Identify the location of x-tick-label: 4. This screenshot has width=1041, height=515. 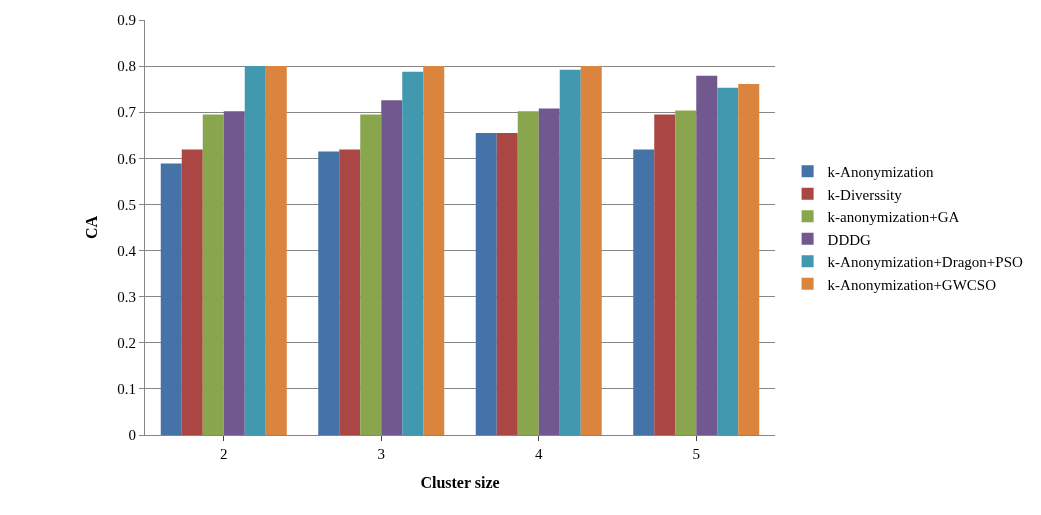
(539, 454).